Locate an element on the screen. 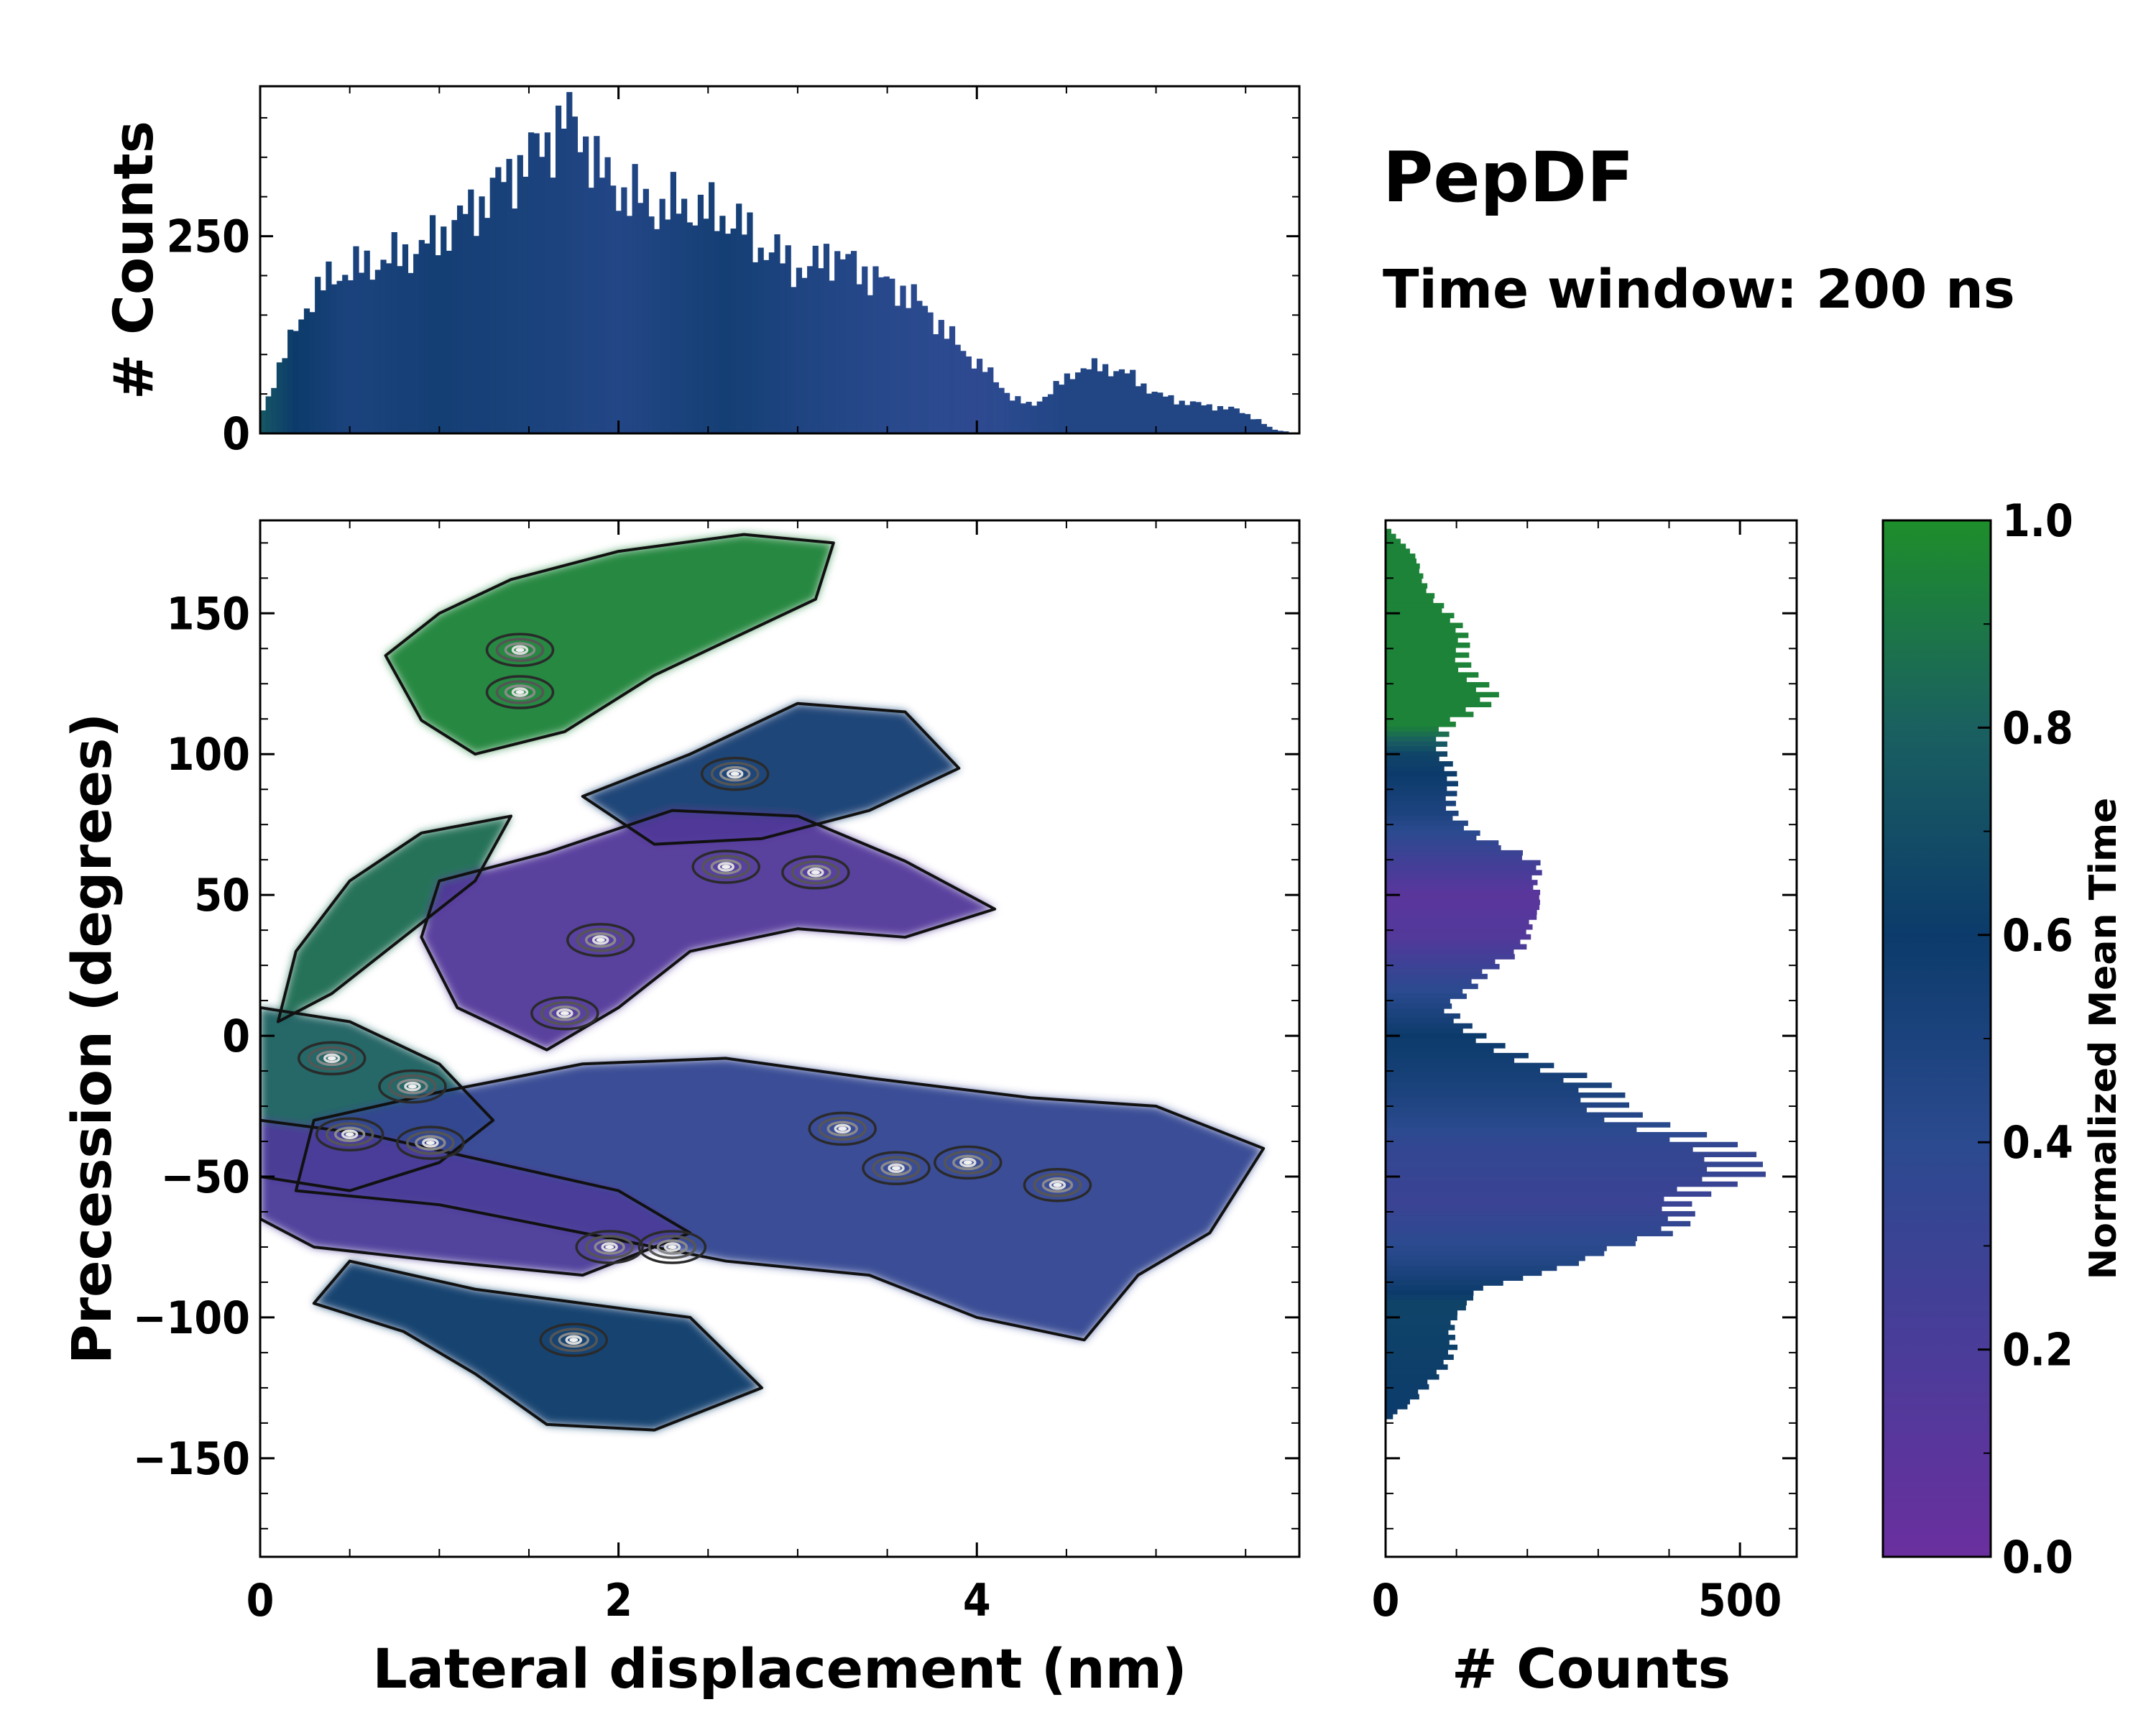  main-ytick-label: 150 is located at coordinates (209, 613).